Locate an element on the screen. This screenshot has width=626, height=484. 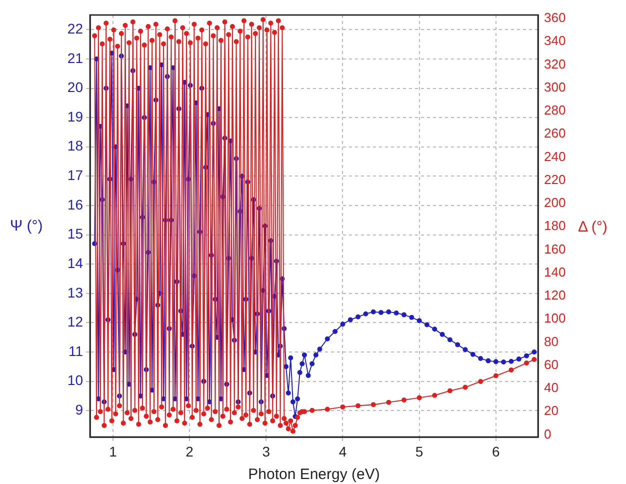
x-tick-label: 2 is located at coordinates (190, 451).